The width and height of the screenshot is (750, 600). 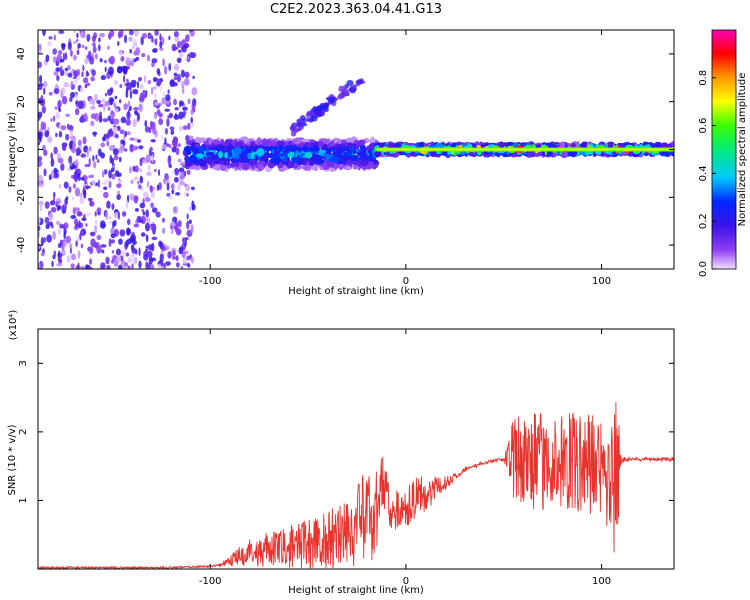 What do you see at coordinates (703, 126) in the screenshot?
I see `colorbar-tick-label: 0.6` at bounding box center [703, 126].